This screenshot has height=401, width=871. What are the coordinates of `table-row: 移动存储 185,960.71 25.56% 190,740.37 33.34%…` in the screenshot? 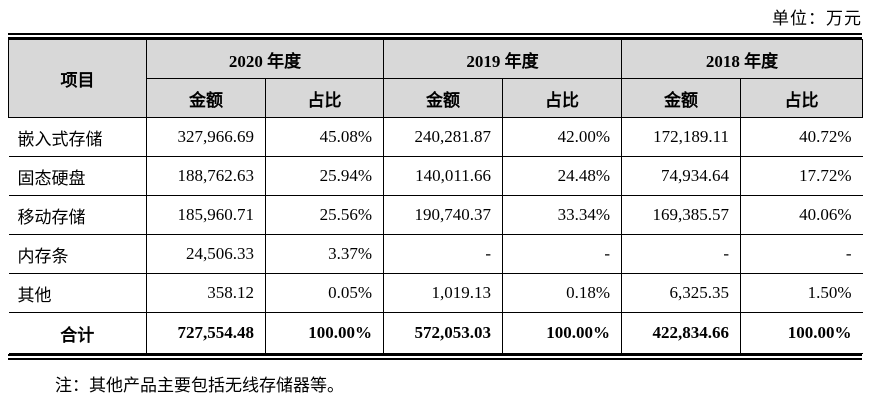 It's located at (435, 215).